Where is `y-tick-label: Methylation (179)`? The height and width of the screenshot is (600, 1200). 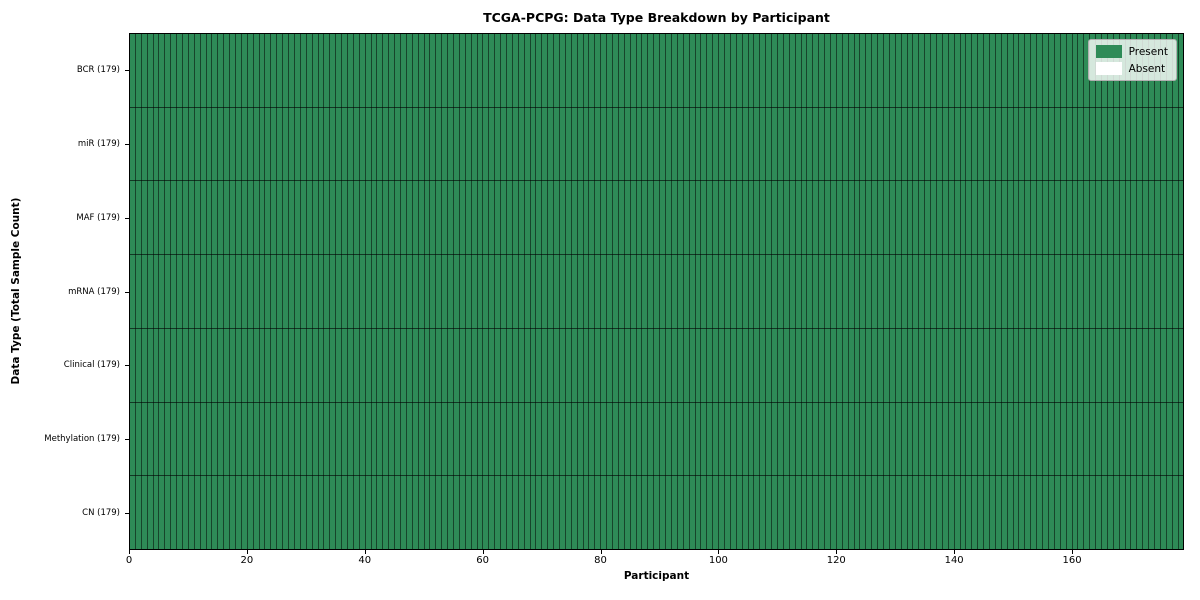 y-tick-label: Methylation (179) is located at coordinates (82, 439).